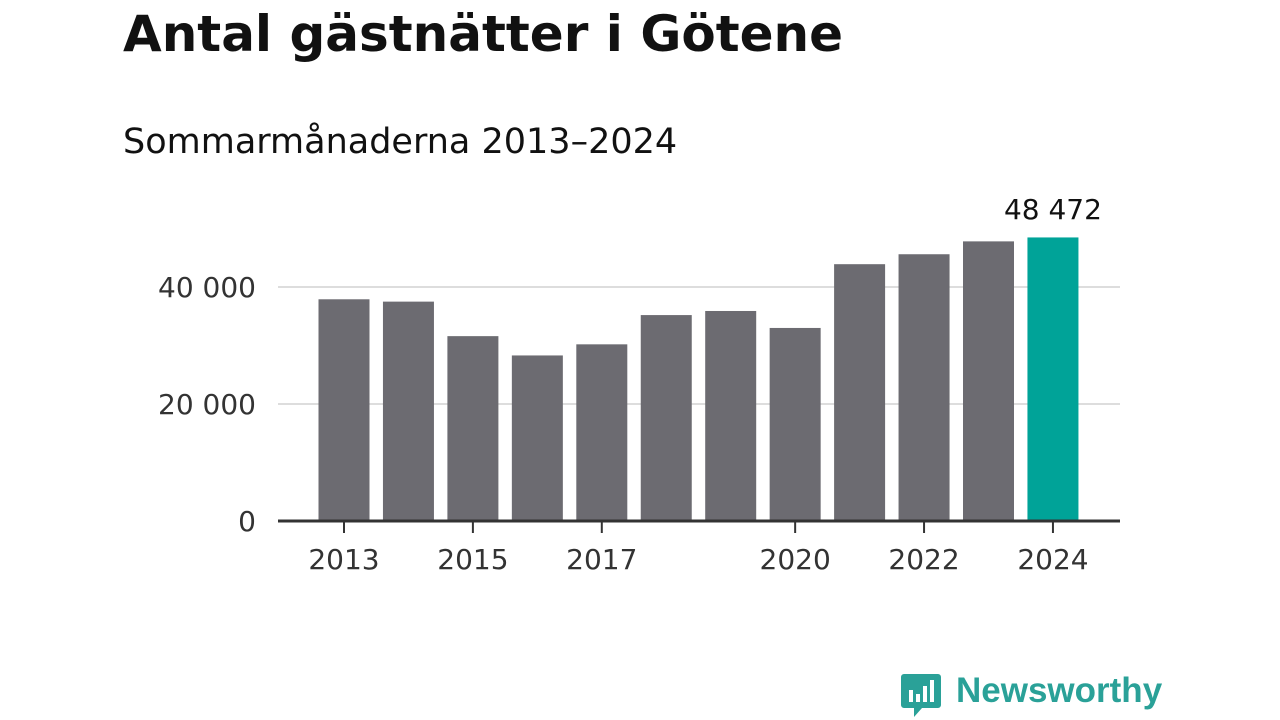 Image resolution: width=1280 pixels, height=720 pixels. I want to click on y-tick-label: 20 000, so click(207, 404).